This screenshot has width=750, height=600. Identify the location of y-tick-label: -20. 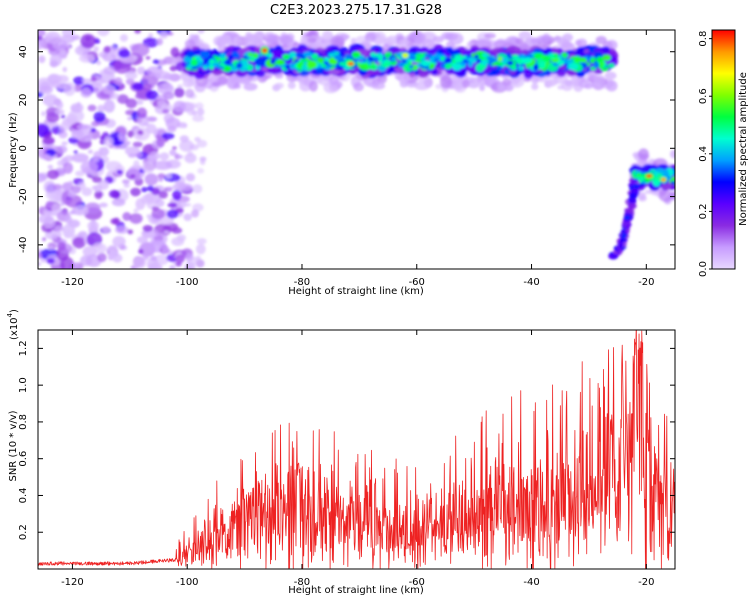
(23, 196).